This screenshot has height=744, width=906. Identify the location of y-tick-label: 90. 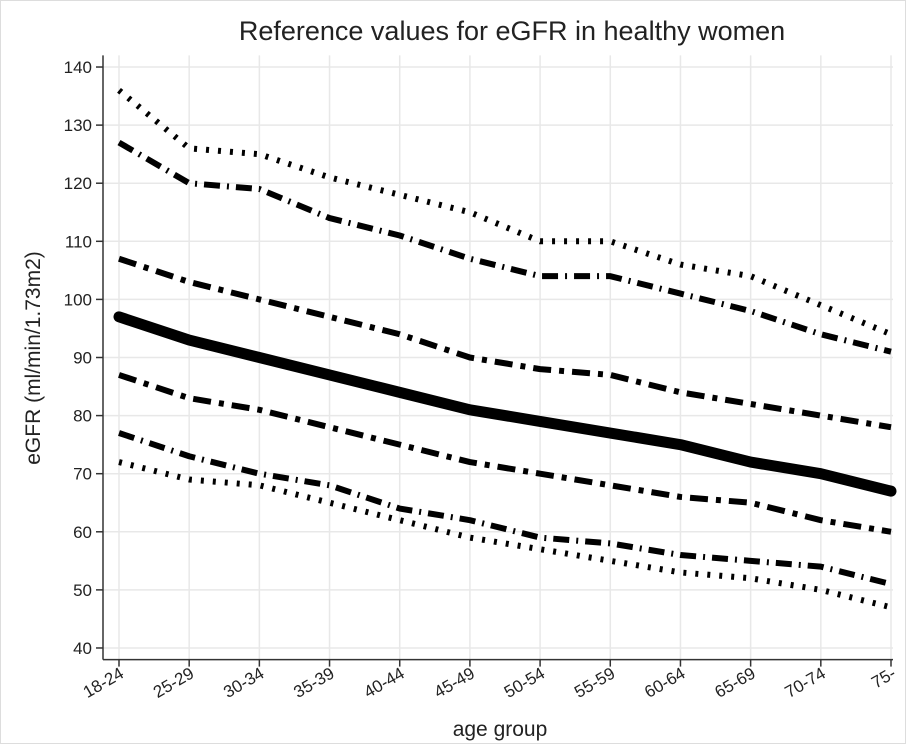
(82, 358).